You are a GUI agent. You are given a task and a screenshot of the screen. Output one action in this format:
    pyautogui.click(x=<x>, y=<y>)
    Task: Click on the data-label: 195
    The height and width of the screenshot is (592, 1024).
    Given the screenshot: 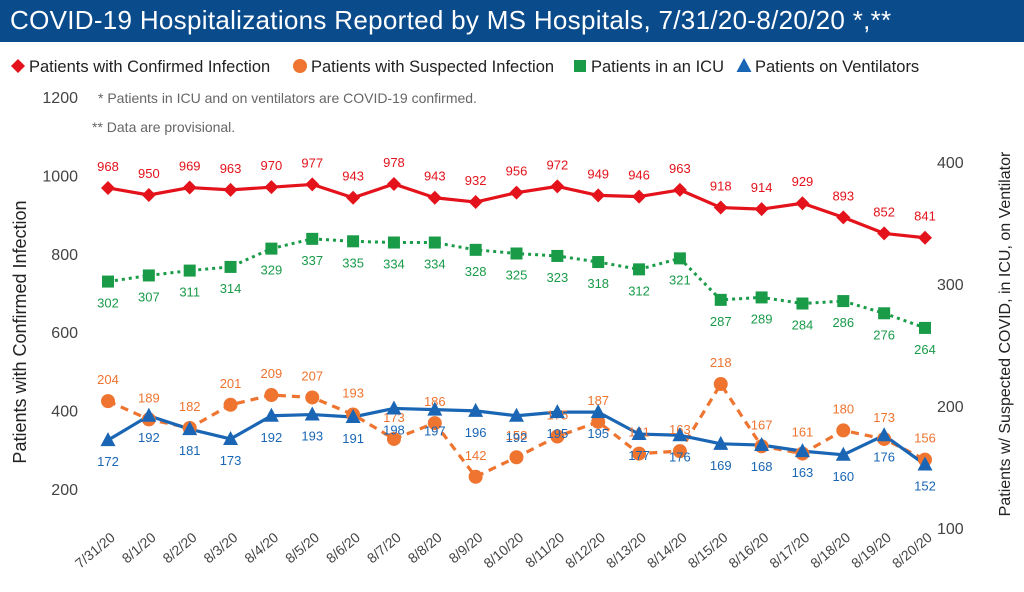 What is the action you would take?
    pyautogui.click(x=598, y=433)
    